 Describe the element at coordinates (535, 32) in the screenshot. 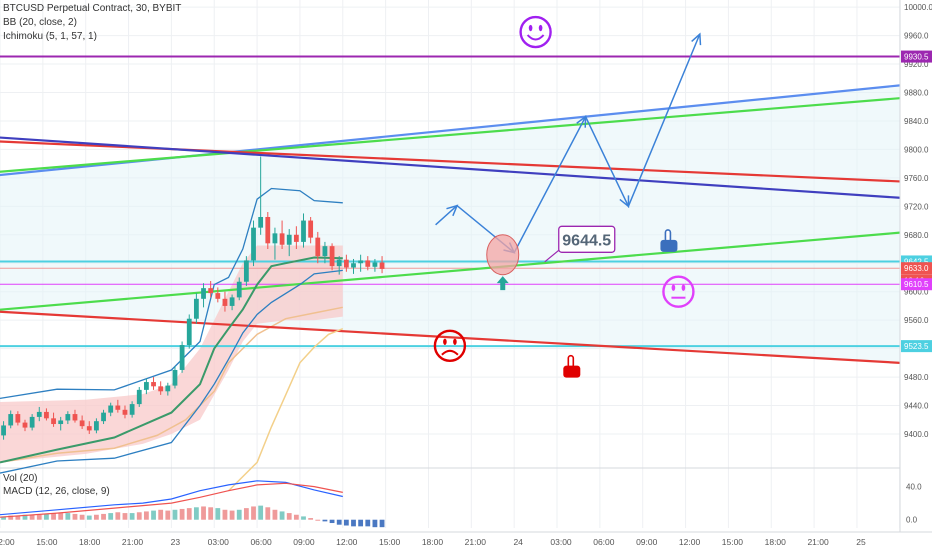

I see `happy-face-icon-outline` at that location.